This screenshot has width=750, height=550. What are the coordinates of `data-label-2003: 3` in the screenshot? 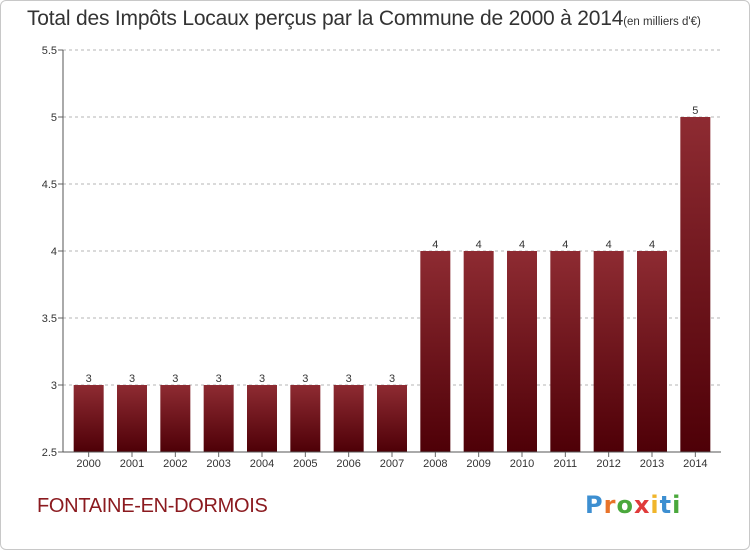 It's located at (219, 379).